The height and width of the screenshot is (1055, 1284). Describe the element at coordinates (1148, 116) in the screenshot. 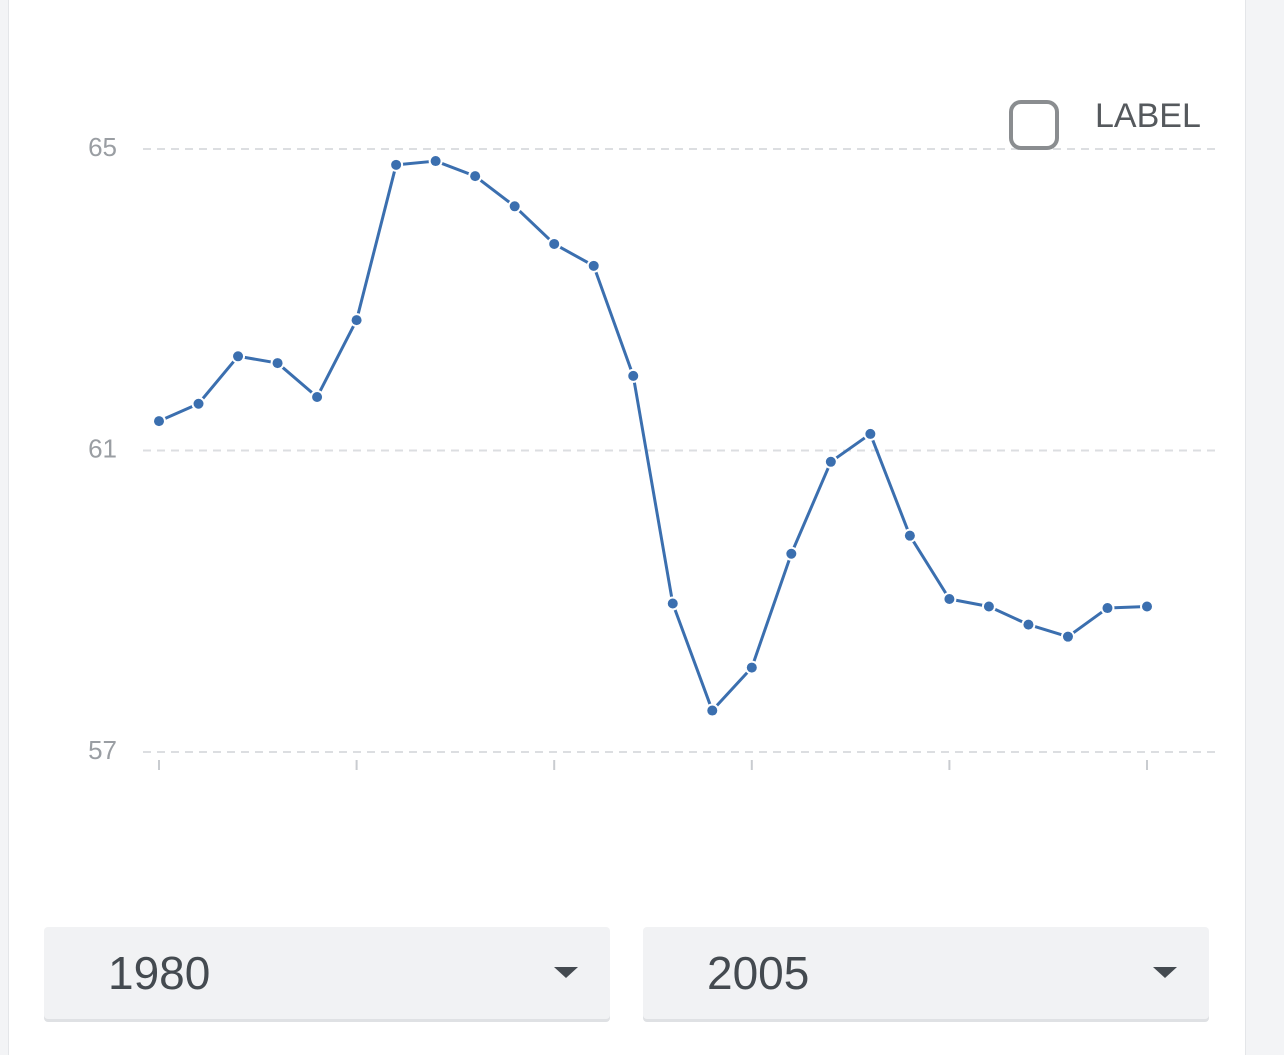

I see `legend-label: LABEL` at that location.